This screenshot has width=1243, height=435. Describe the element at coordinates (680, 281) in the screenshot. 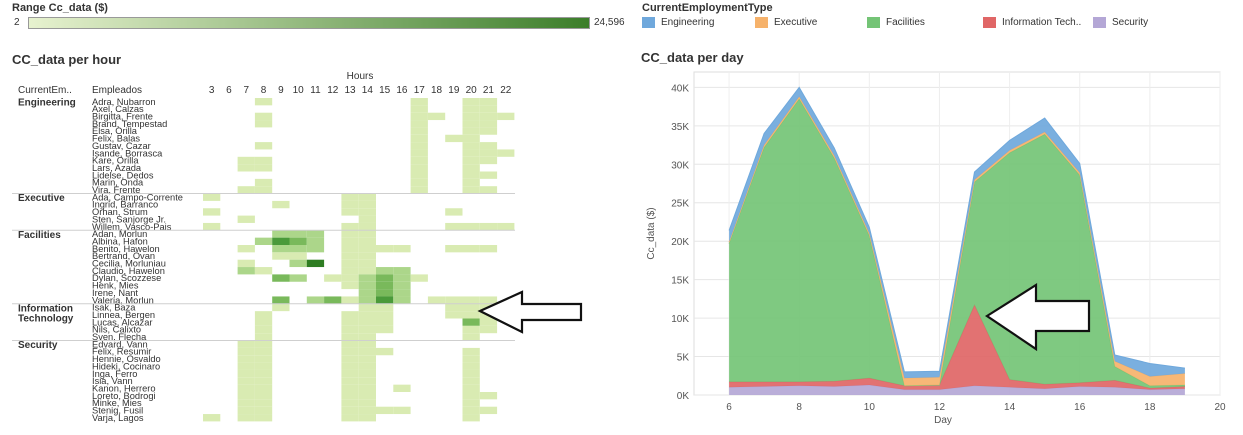

I see `y-tick-label: 15K` at that location.